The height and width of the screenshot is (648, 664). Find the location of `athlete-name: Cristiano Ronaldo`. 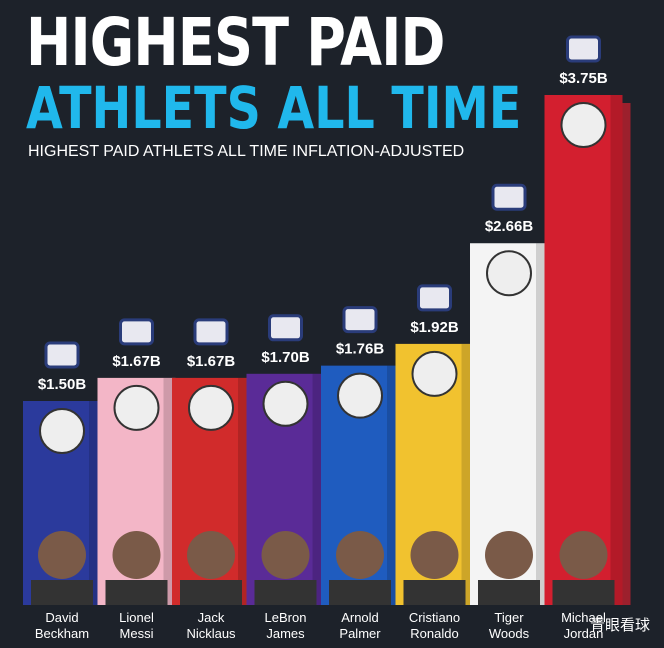

athlete-name: Cristiano Ronaldo is located at coordinates (434, 625).